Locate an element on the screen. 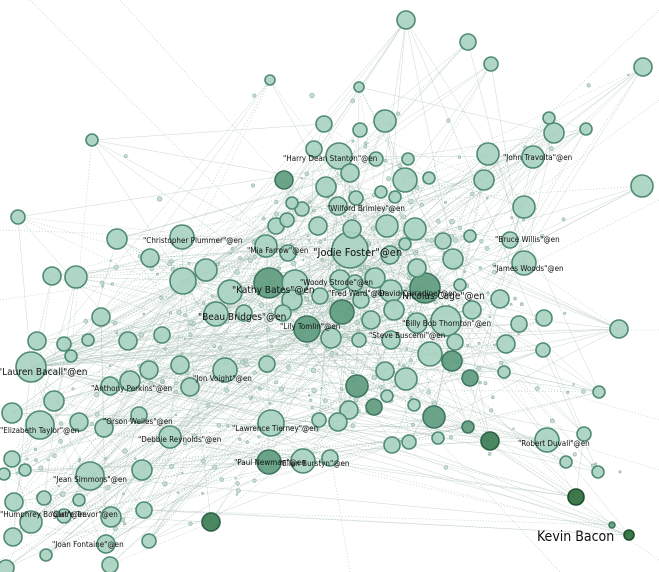 Image resolution: width=659 pixels, height=572 pixels. node-label-lily-tomlin: "Lily Tomlin"@en is located at coordinates (310, 326).